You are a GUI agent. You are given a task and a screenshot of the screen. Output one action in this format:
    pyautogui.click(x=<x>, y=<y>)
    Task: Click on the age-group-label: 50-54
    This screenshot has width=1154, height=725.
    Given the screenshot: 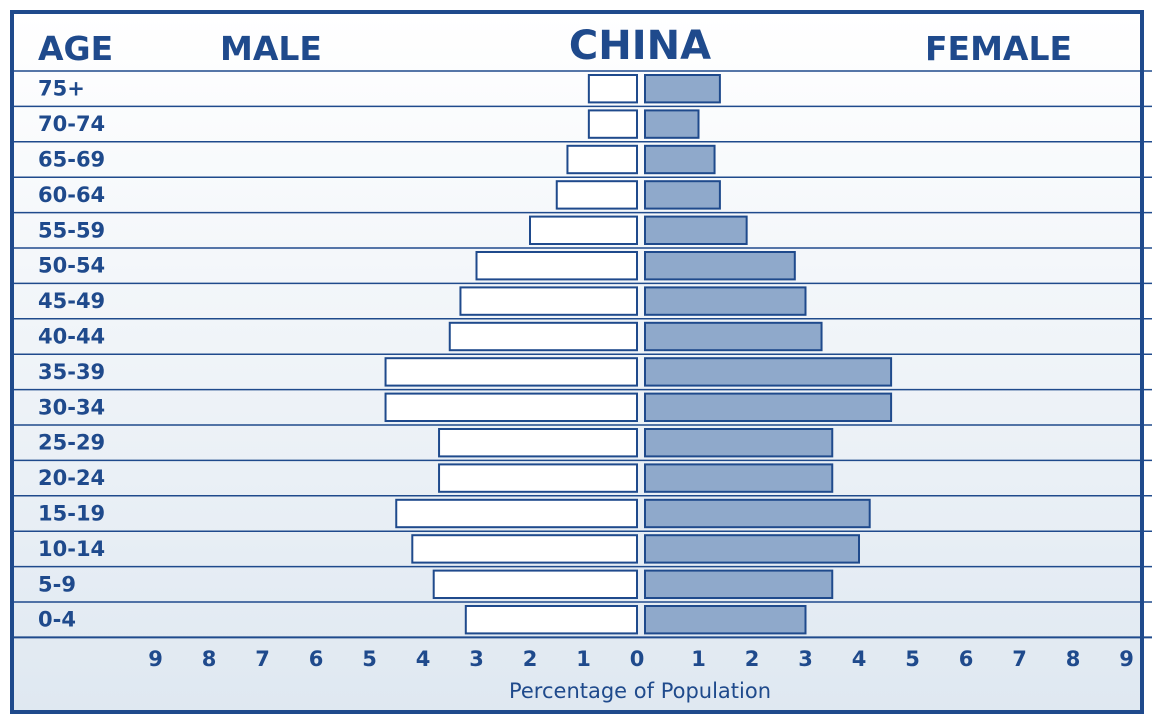 What is the action you would take?
    pyautogui.click(x=71, y=266)
    